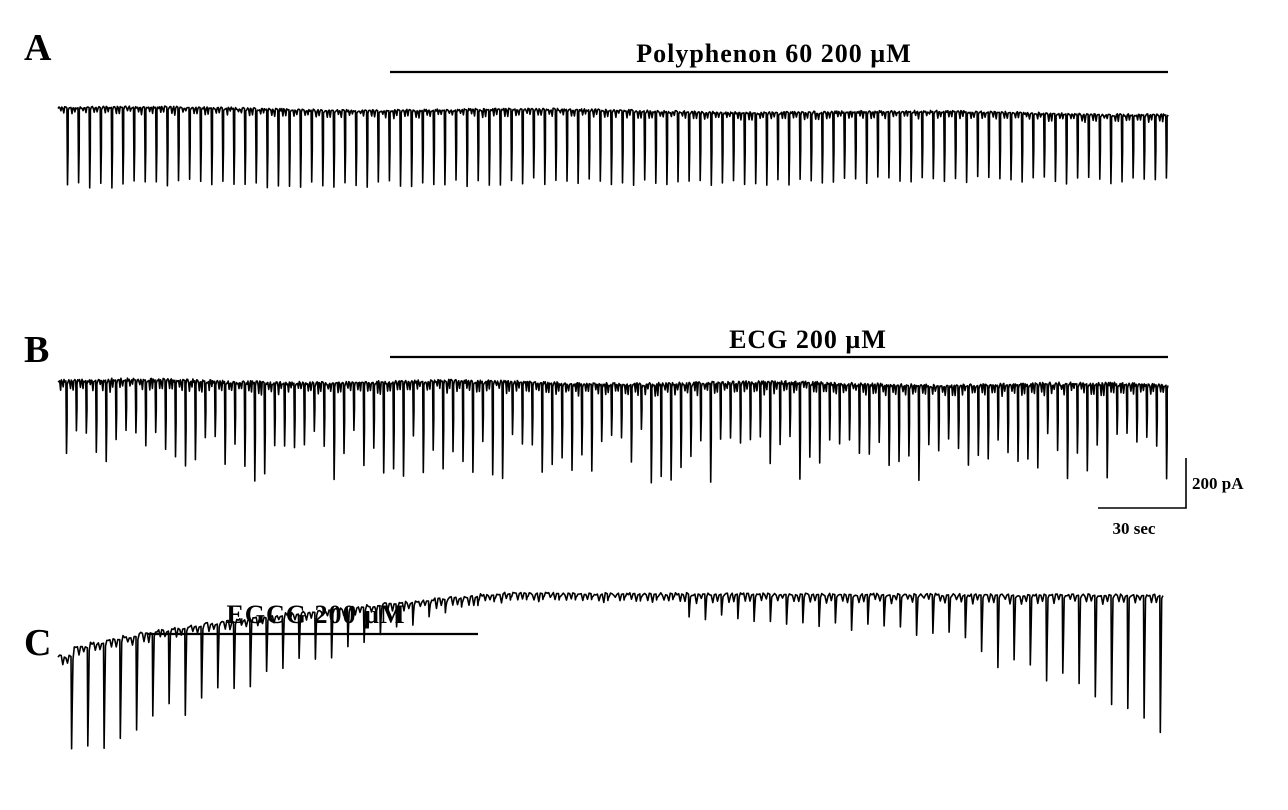 The width and height of the screenshot is (1288, 810). What do you see at coordinates (1134, 528) in the screenshot?
I see `scale-label-time: 30 sec` at bounding box center [1134, 528].